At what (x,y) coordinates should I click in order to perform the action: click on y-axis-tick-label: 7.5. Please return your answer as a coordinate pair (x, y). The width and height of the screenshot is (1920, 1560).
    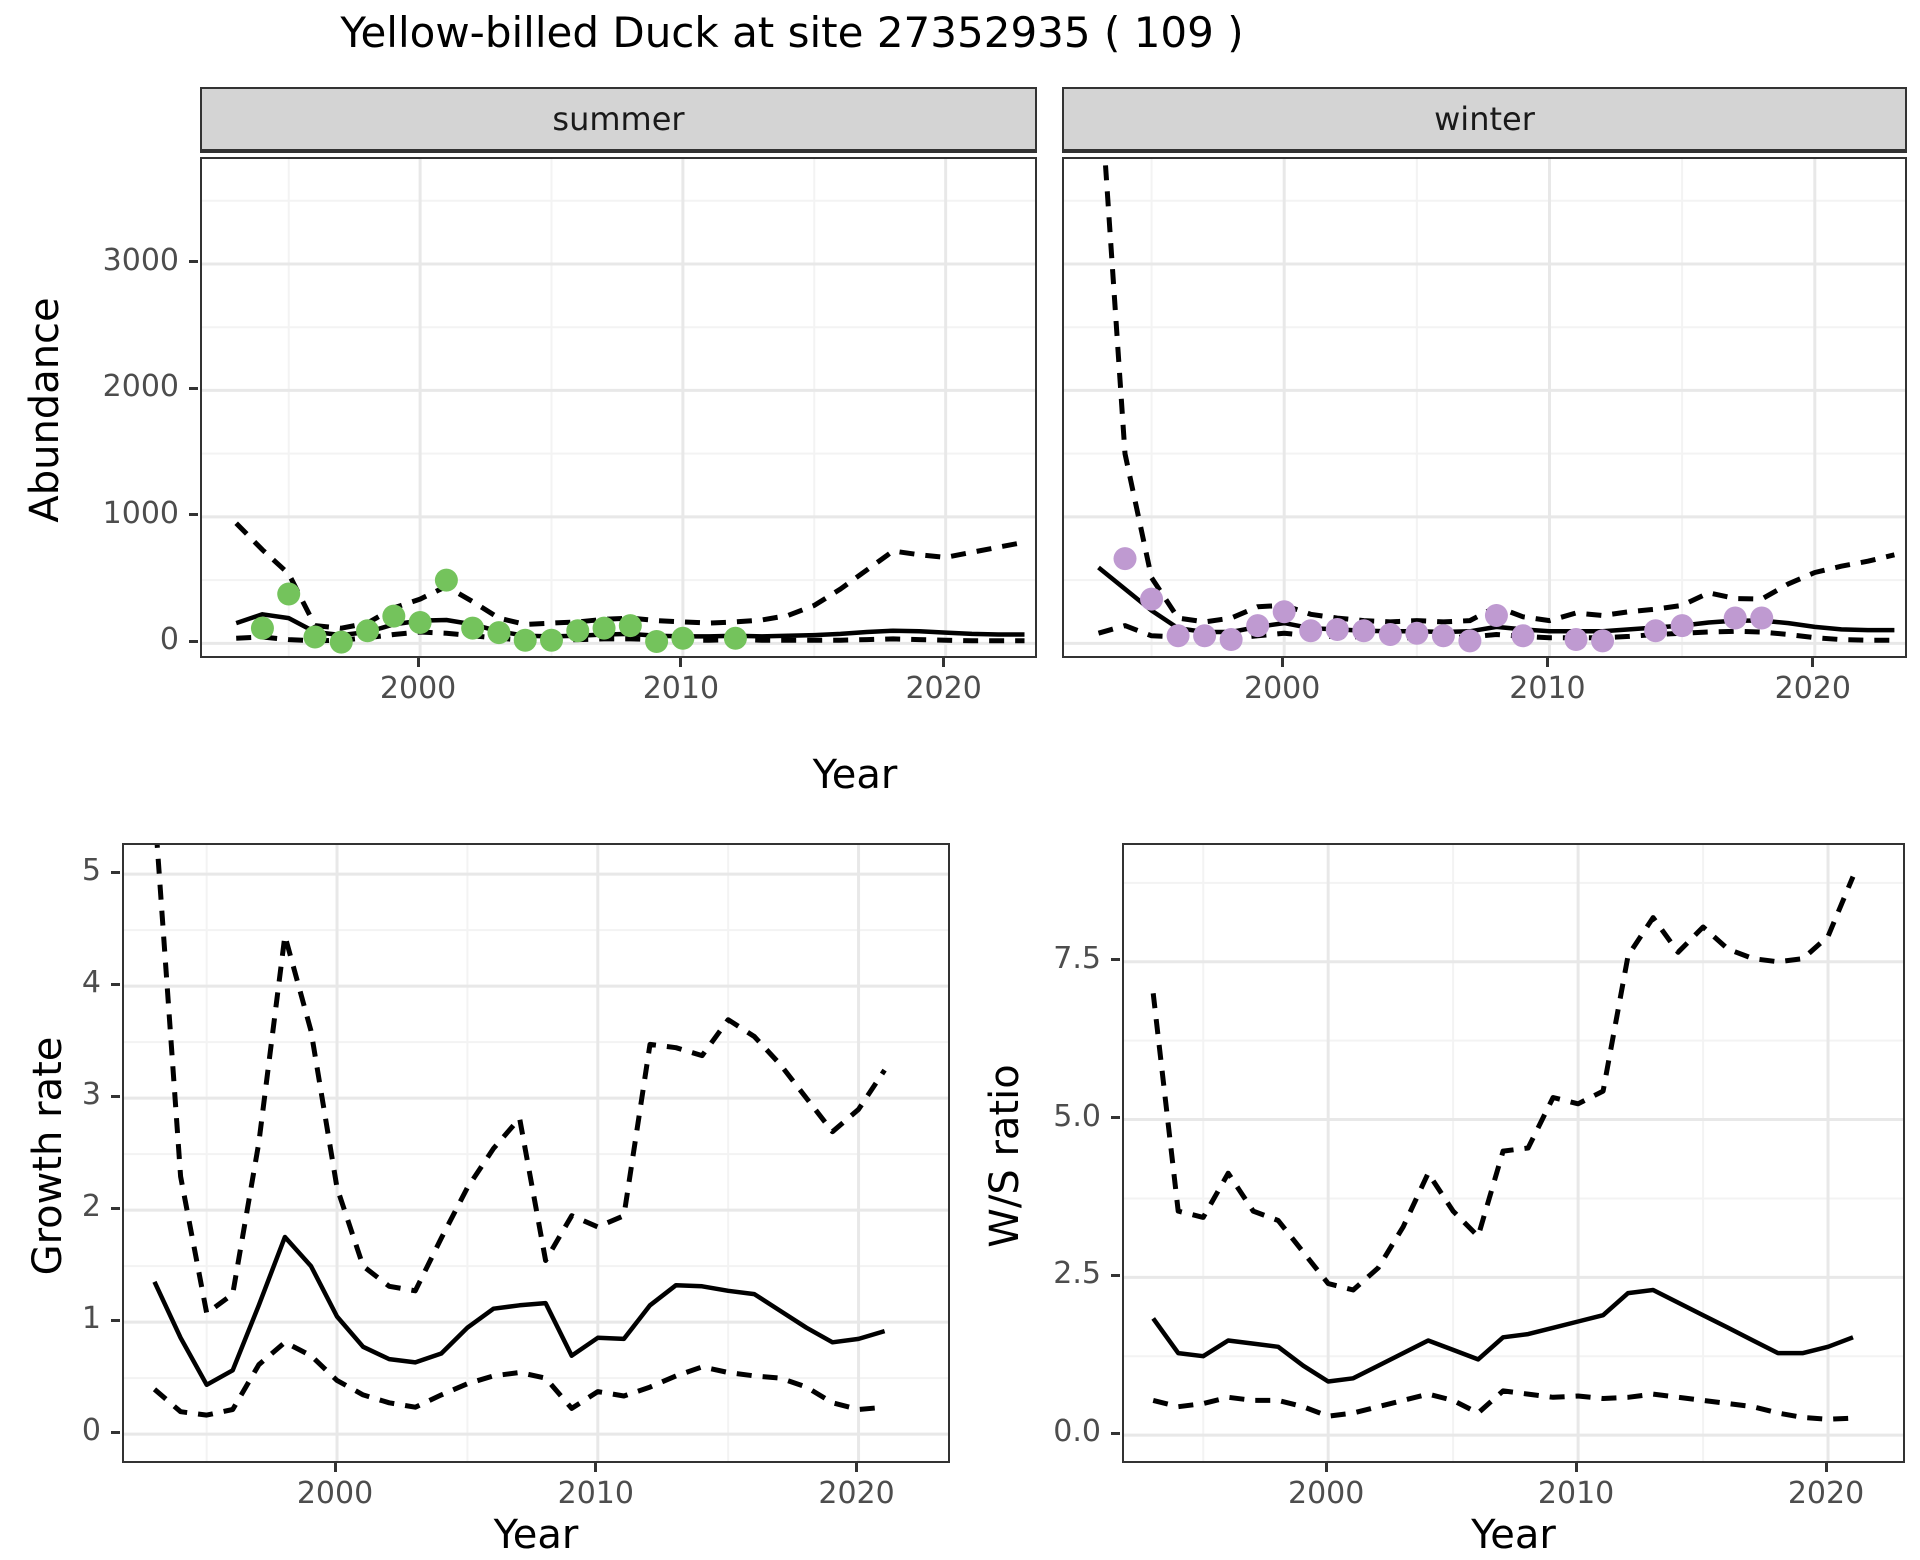
    Looking at the image, I should click on (1077, 958).